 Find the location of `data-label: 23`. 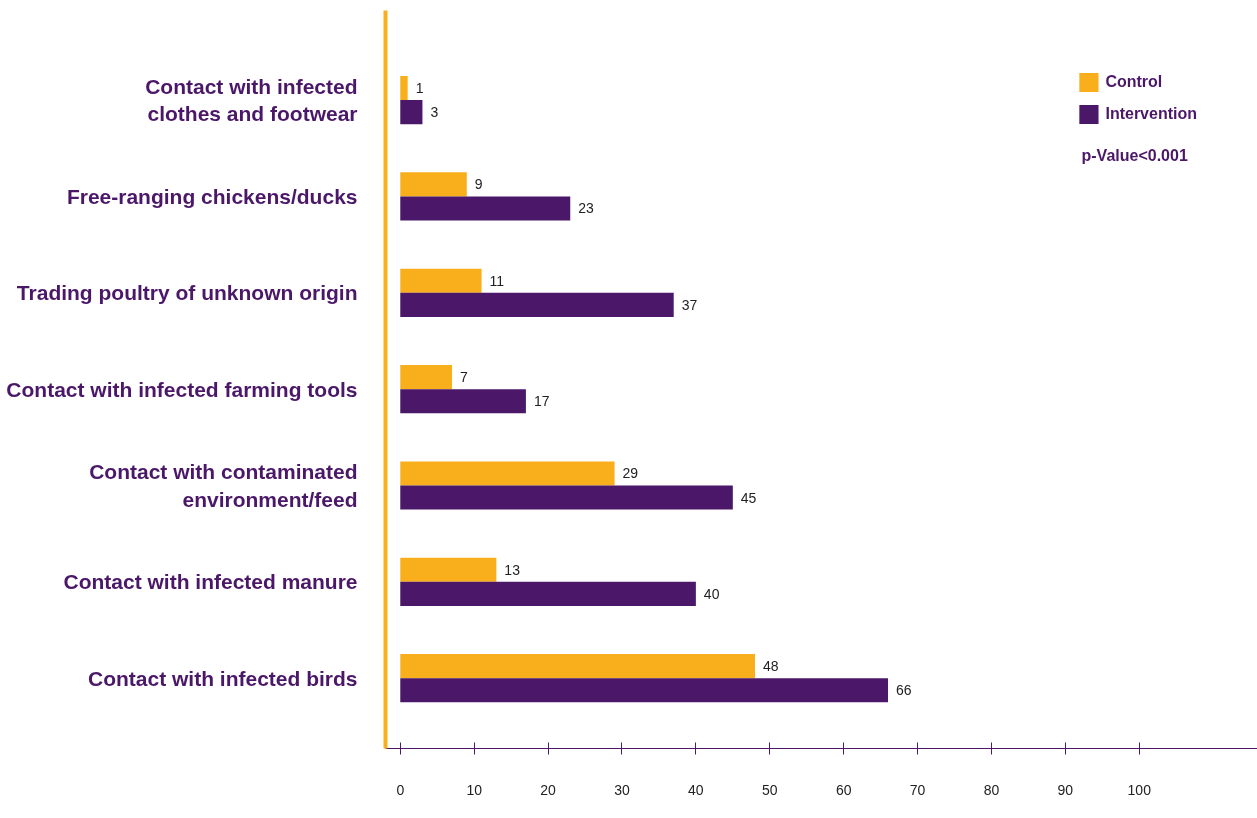

data-label: 23 is located at coordinates (586, 208).